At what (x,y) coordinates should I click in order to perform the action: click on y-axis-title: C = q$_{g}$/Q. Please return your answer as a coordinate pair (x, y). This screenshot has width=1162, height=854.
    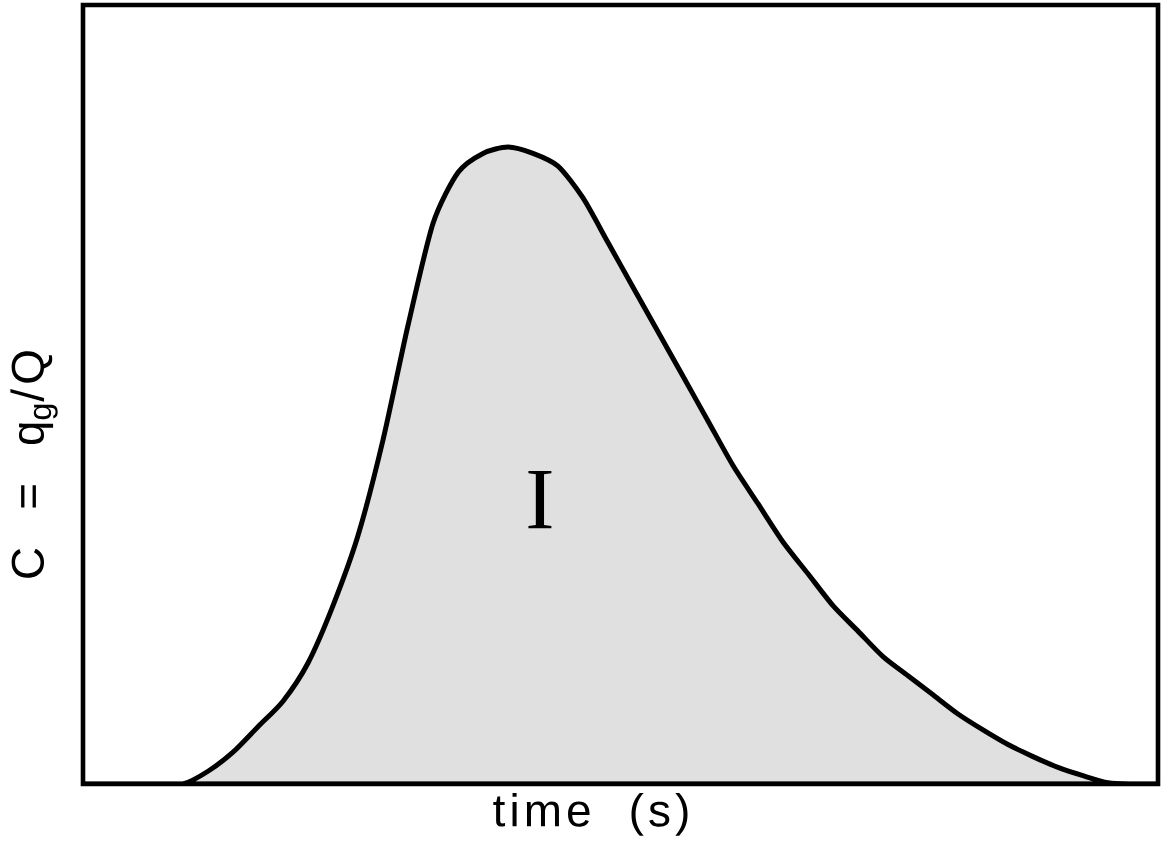
    Looking at the image, I should click on (34, 464).